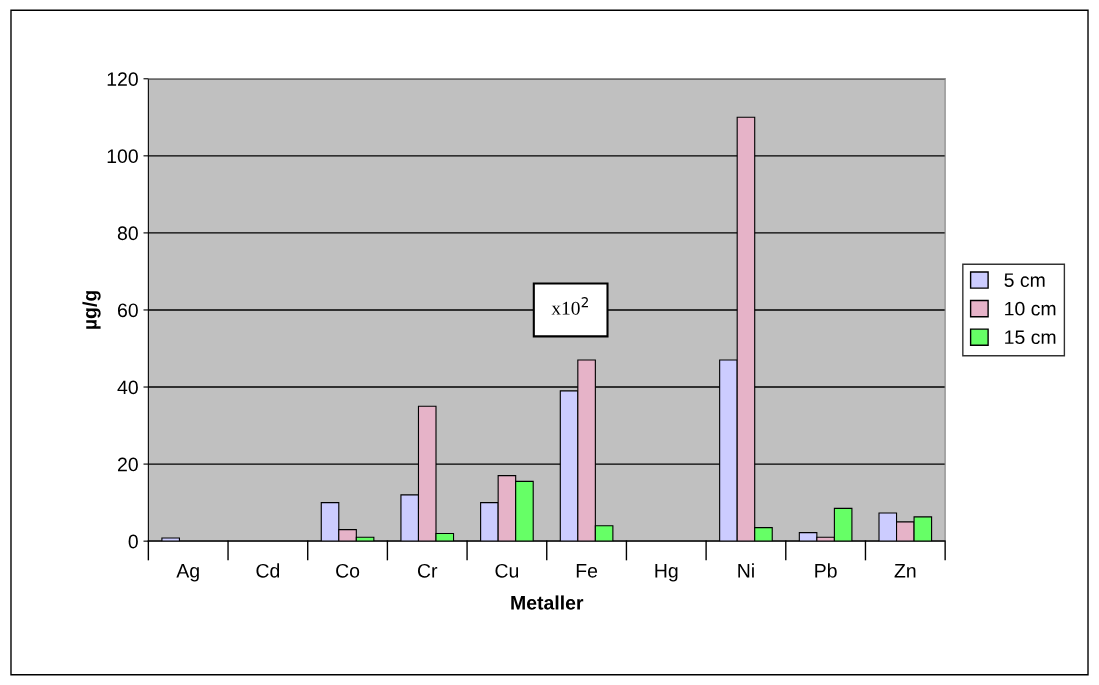  I want to click on x-tick-label: Ni, so click(746, 570).